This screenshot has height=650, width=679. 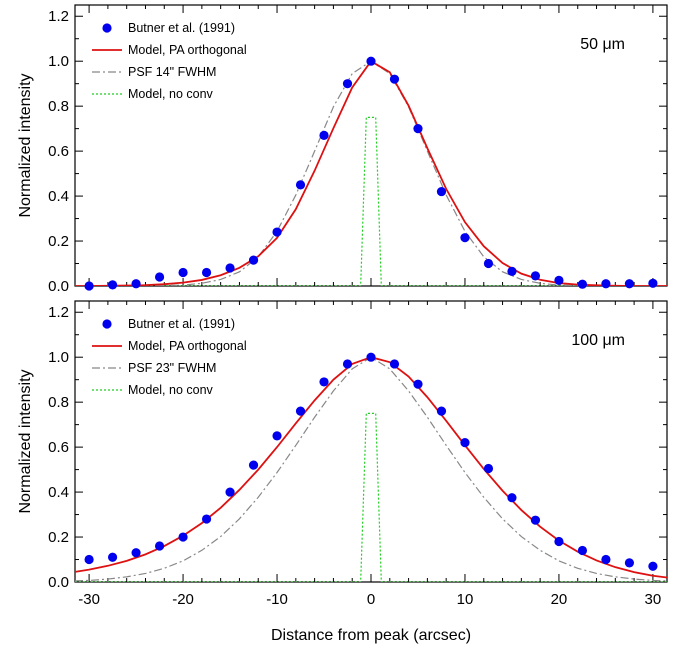 What do you see at coordinates (602, 44) in the screenshot?
I see `wavelength-label: 50 μm` at bounding box center [602, 44].